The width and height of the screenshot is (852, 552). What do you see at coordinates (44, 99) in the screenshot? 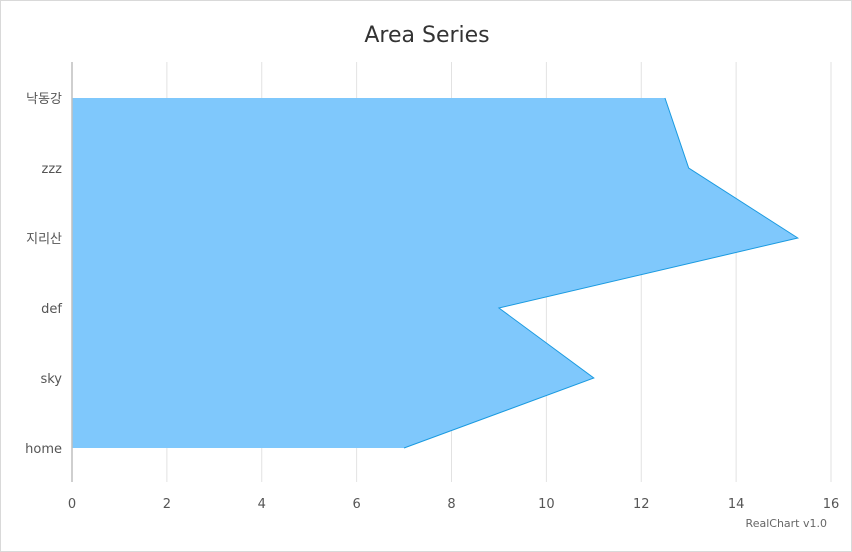
I see `y-tick-label: 낙동강` at bounding box center [44, 99].